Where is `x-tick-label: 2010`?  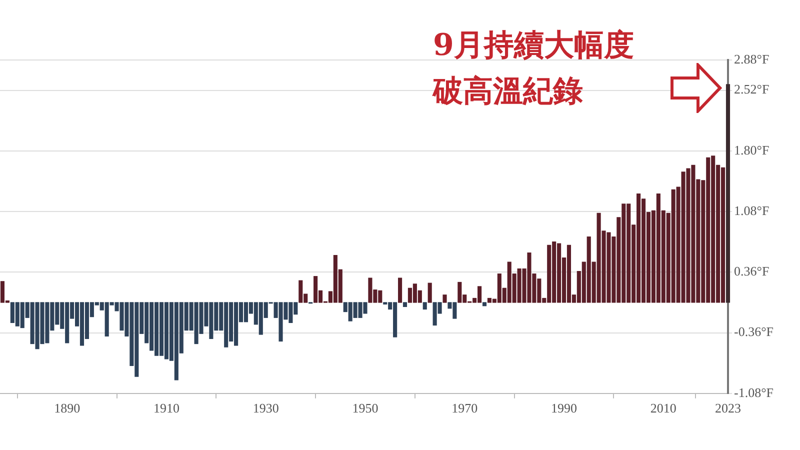 x-tick-label: 2010 is located at coordinates (663, 408).